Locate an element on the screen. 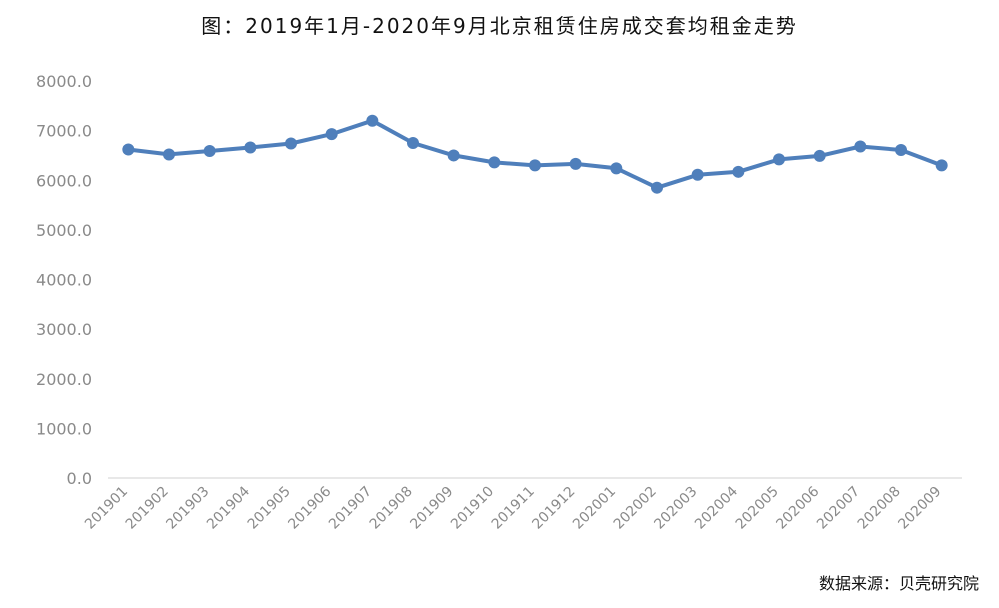 The image size is (999, 608). x-tick-label: 201905 is located at coordinates (269, 508).